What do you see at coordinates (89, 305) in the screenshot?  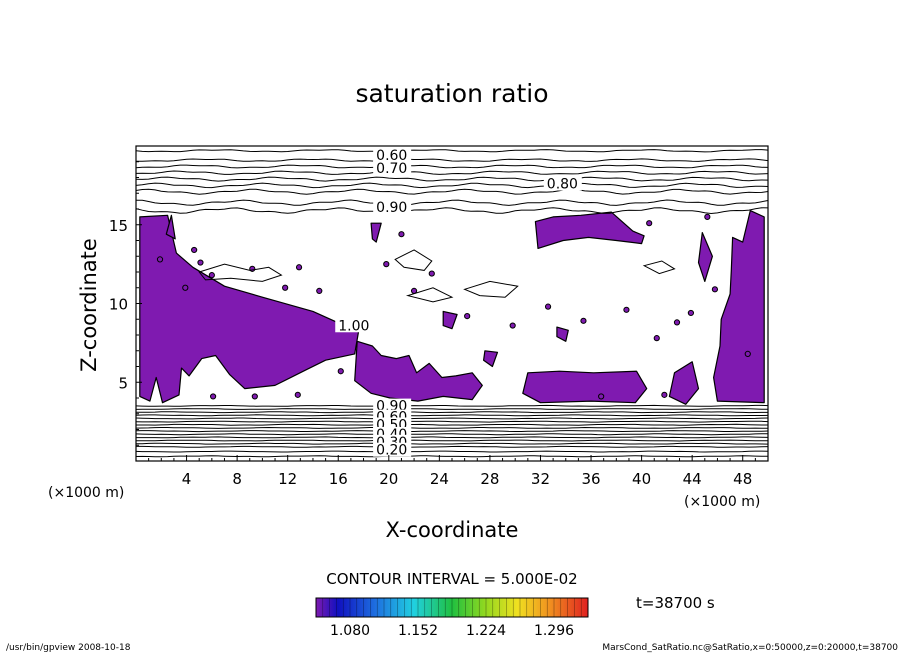 I see `y-axis-label: Z-coordinate` at bounding box center [89, 305].